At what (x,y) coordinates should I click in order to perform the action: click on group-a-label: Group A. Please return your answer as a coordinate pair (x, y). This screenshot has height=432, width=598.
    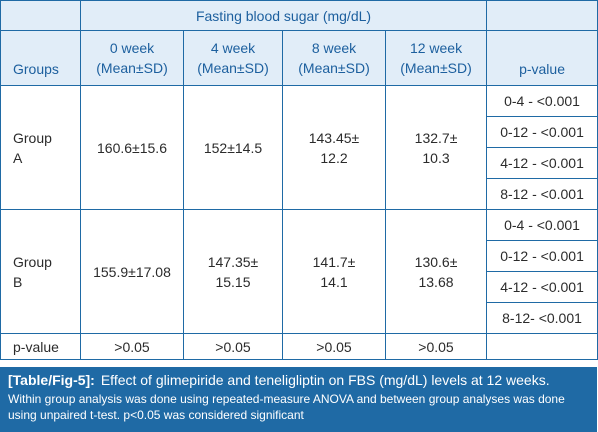
    Looking at the image, I should click on (40, 147).